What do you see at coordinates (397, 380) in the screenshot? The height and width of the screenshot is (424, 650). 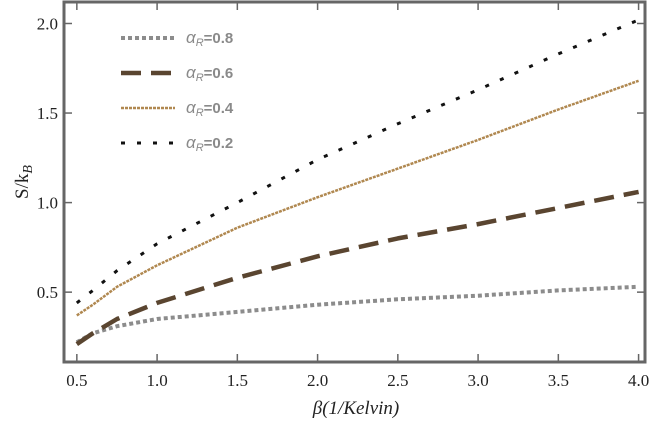 I see `x-tick-label: 2.5` at bounding box center [397, 380].